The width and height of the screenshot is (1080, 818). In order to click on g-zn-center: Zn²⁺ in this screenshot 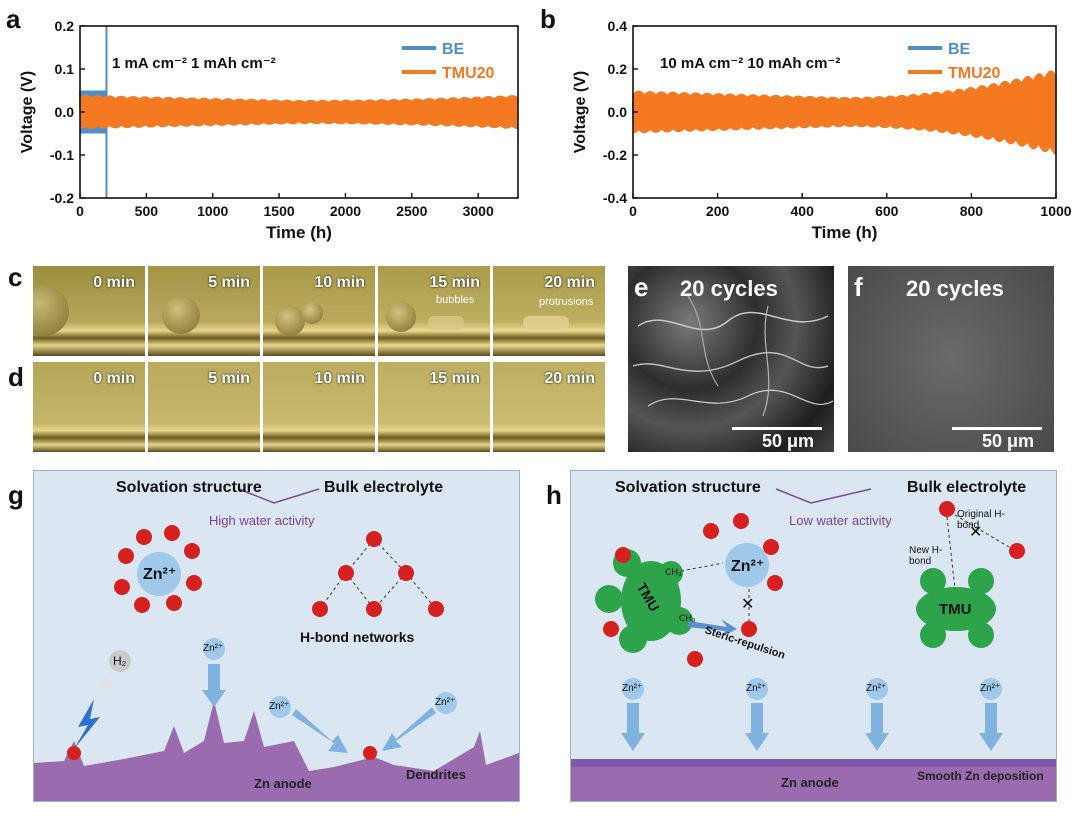, I will do `click(160, 574)`.